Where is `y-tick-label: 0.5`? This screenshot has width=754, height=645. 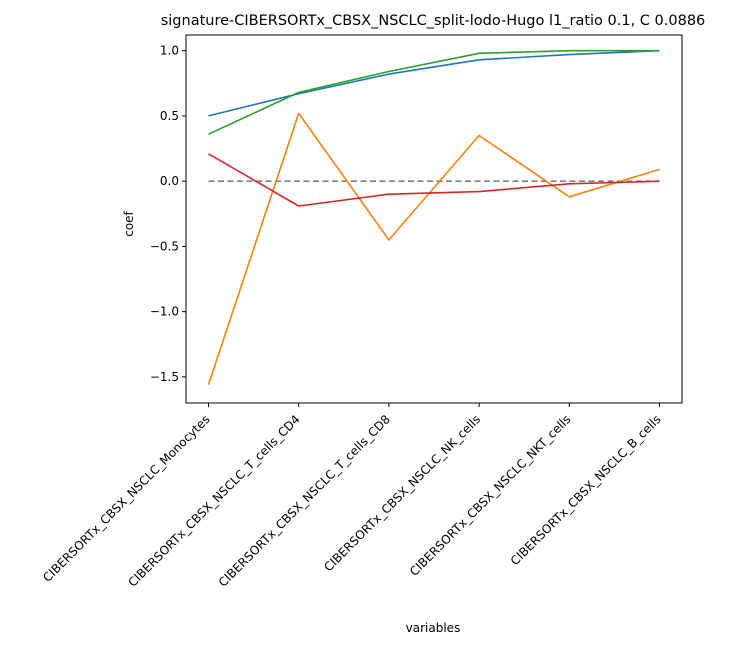
y-tick-label: 0.5 is located at coordinates (169, 116).